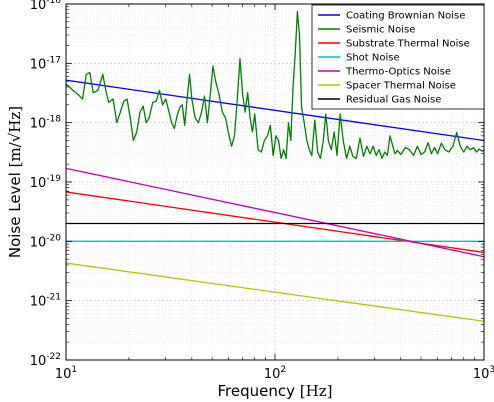  I want to click on tick-label: 10², so click(275, 373).